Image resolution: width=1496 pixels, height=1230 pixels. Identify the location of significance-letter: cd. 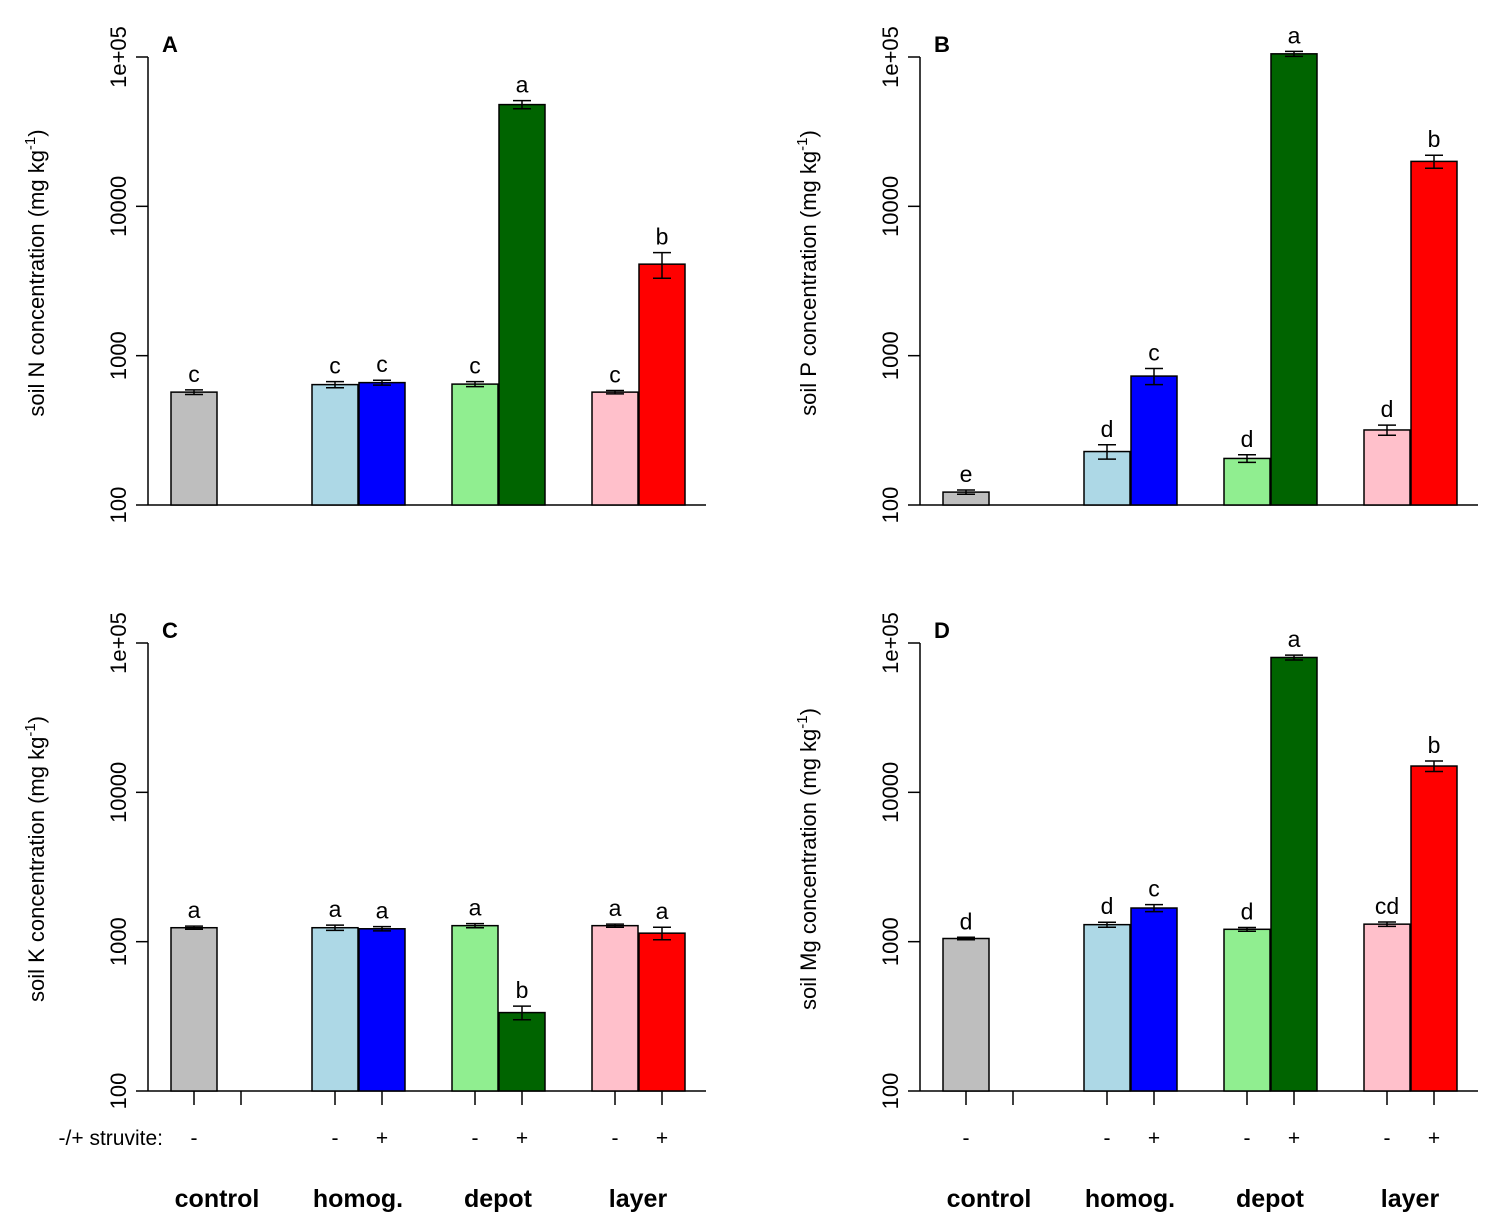
(1387, 906).